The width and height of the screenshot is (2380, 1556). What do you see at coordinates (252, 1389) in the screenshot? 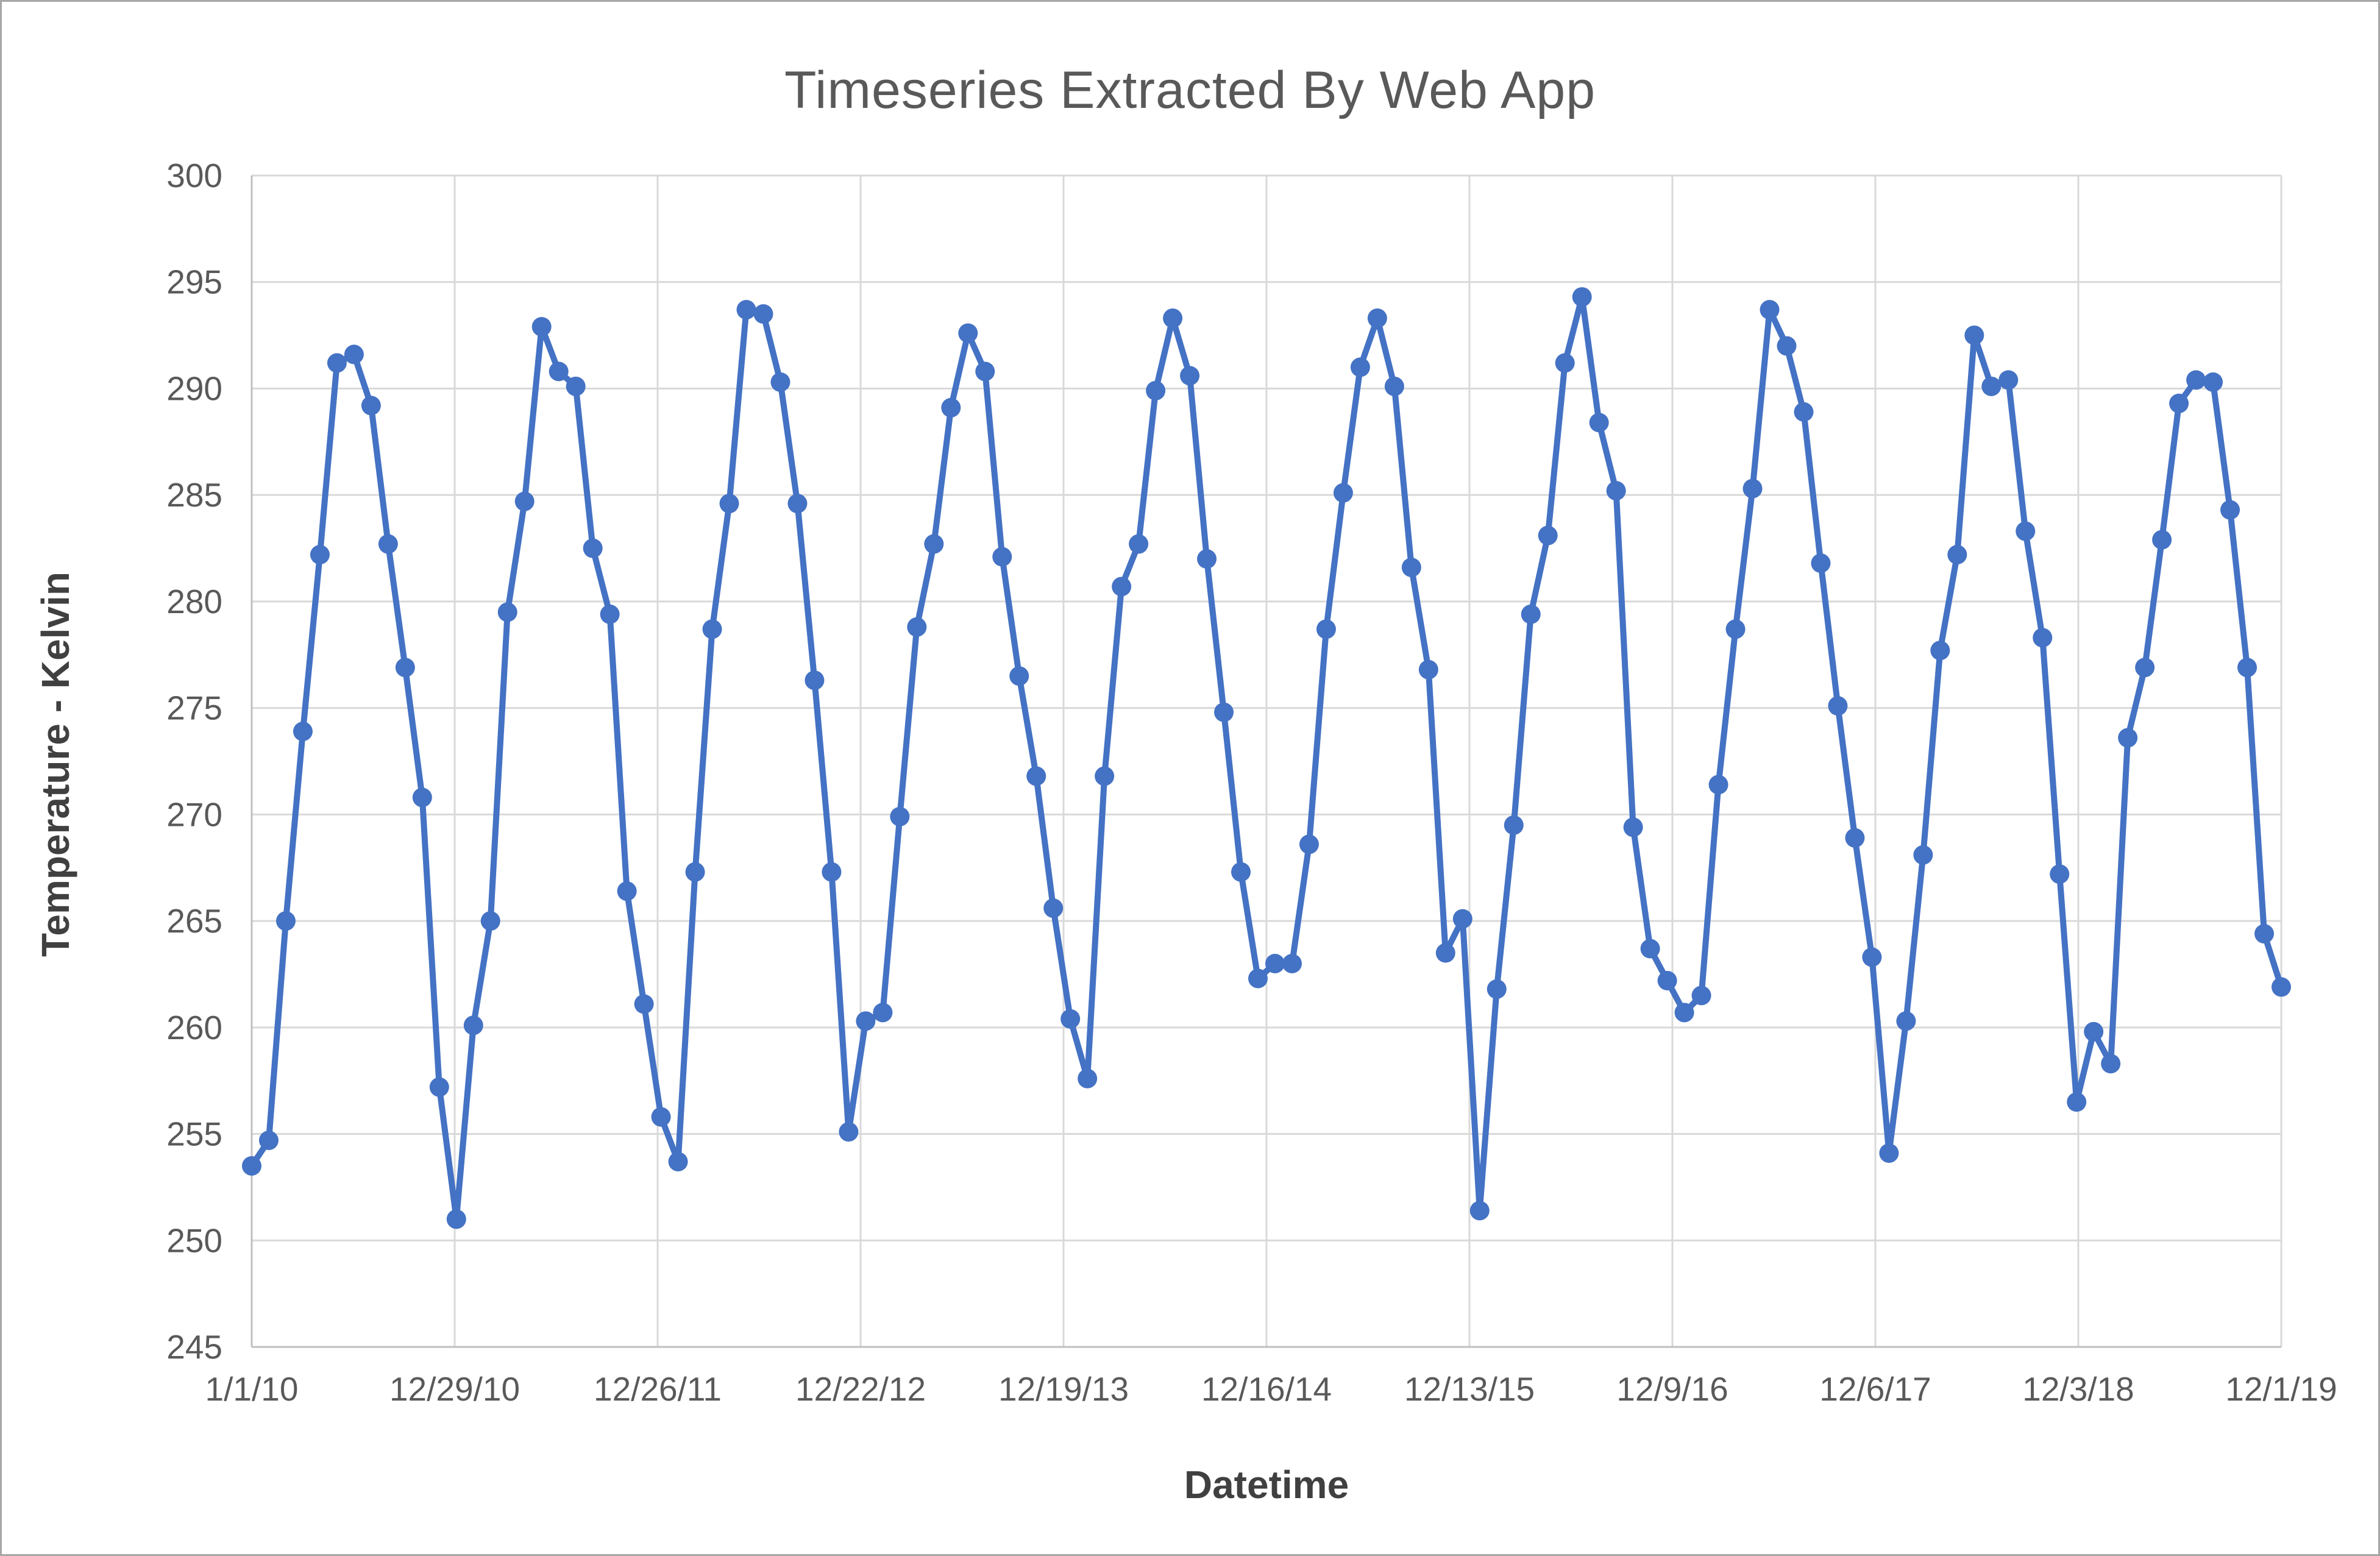
I see `x-tick-label: 1/1/10` at bounding box center [252, 1389].